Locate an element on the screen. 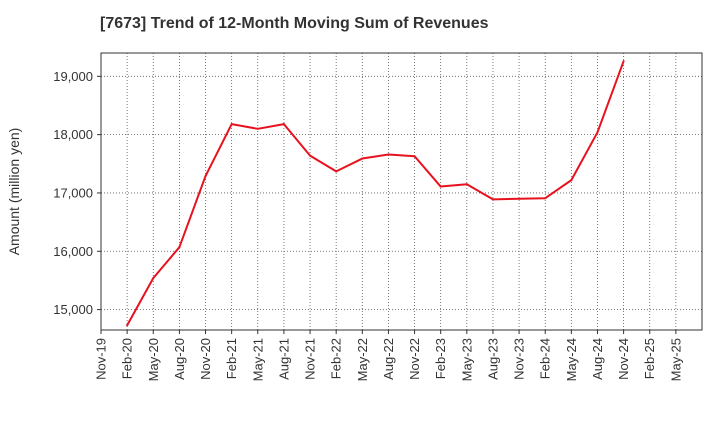 This screenshot has height=440, width=720. x-tick-label: Feb-22 is located at coordinates (336, 358).